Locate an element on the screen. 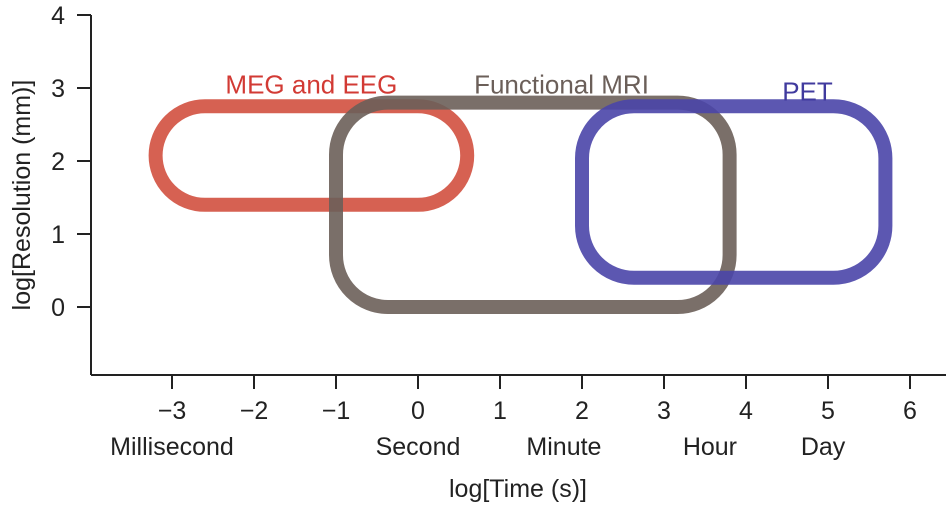 Image resolution: width=946 pixels, height=511 pixels. y-tick-label: 0 is located at coordinates (58, 308).